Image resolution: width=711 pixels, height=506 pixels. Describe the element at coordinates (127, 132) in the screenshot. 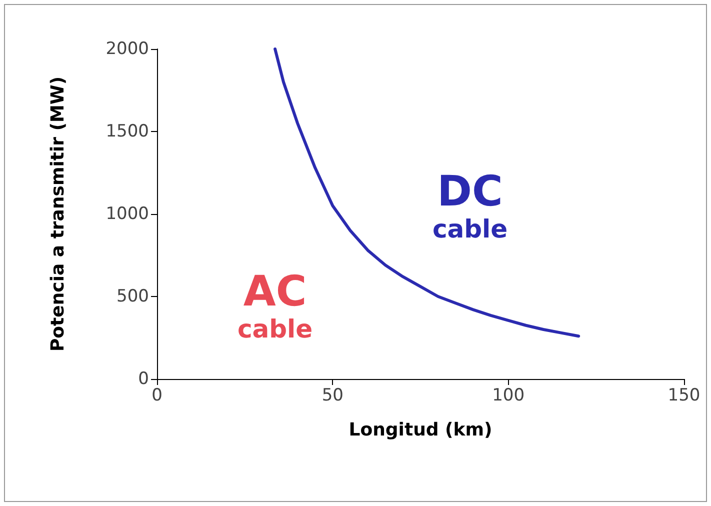

I see `y-tick-label: 1500` at that location.